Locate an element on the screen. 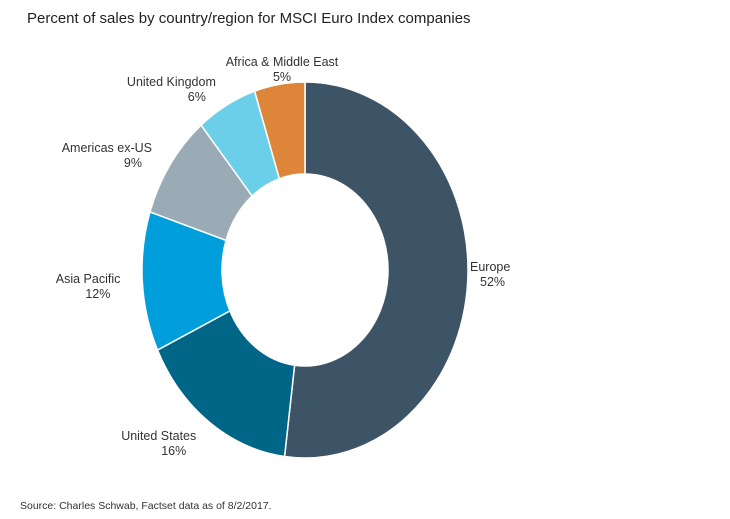 Image resolution: width=730 pixels, height=519 pixels. slice-value-label: 6% is located at coordinates (197, 97).